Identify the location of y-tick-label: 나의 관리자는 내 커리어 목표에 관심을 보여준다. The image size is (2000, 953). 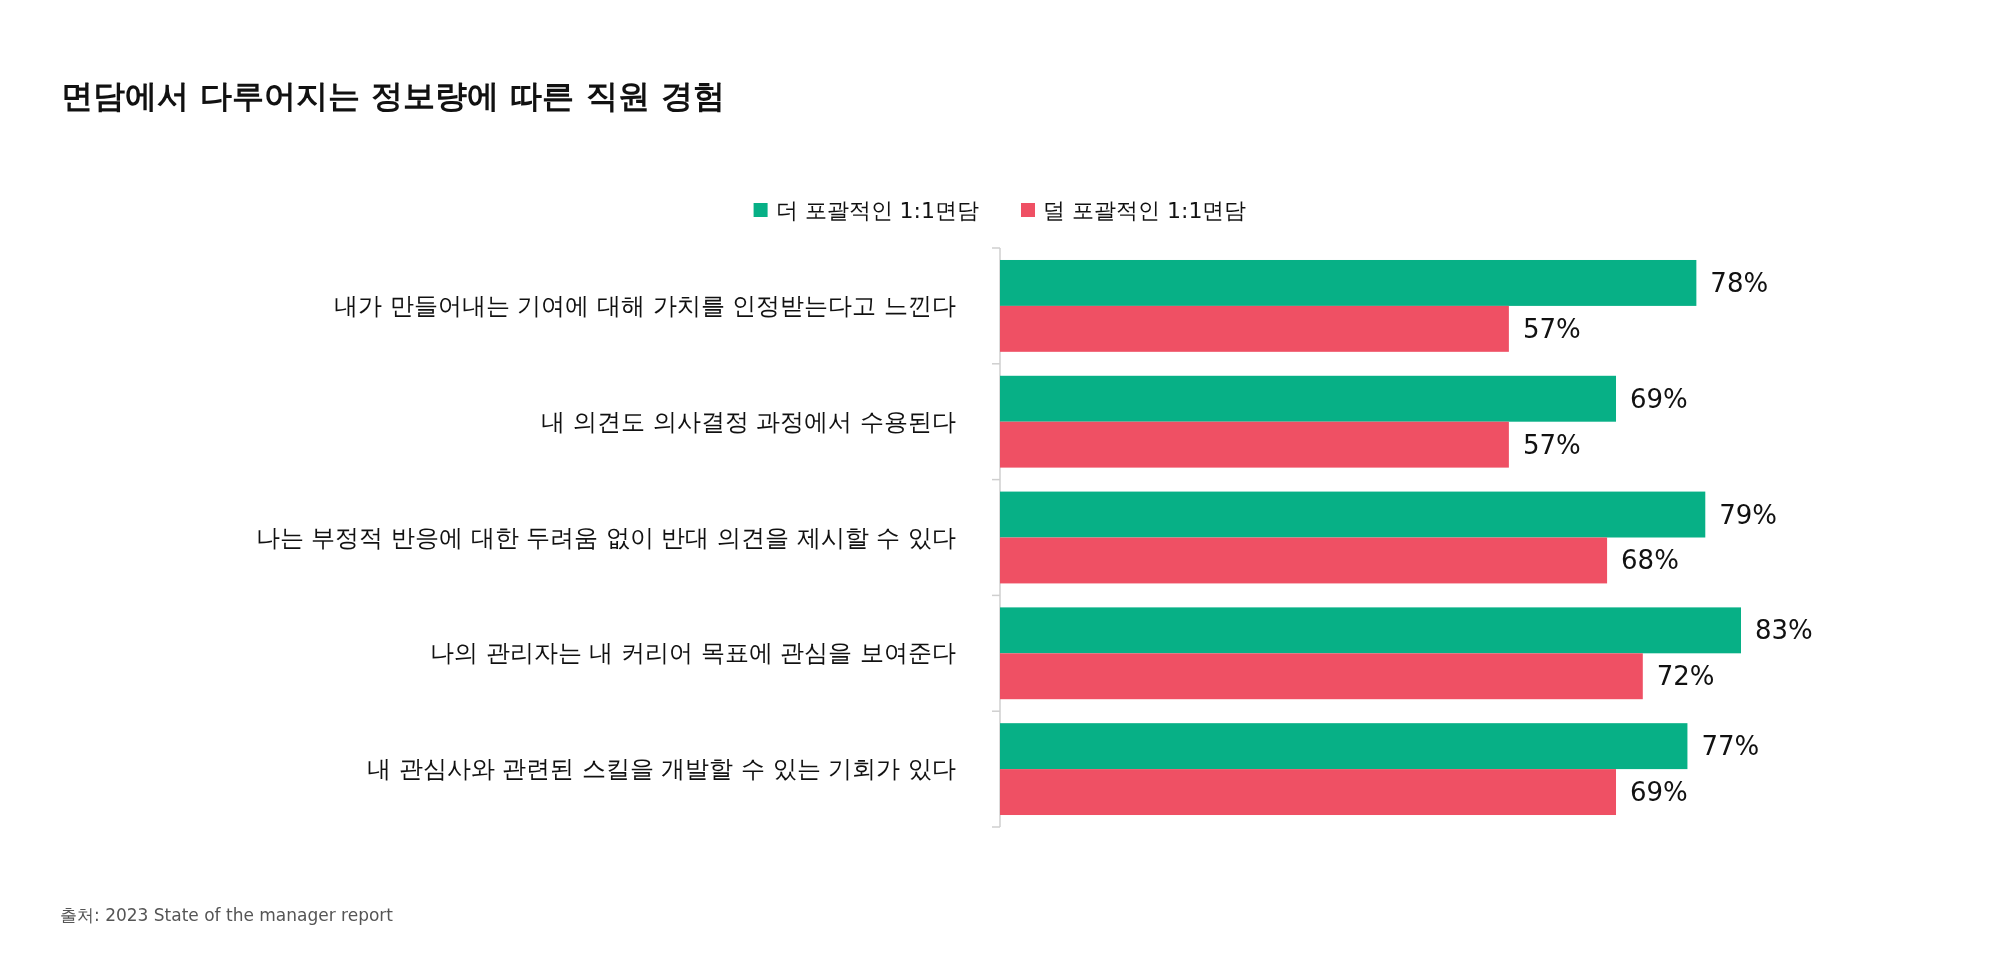
(693, 653).